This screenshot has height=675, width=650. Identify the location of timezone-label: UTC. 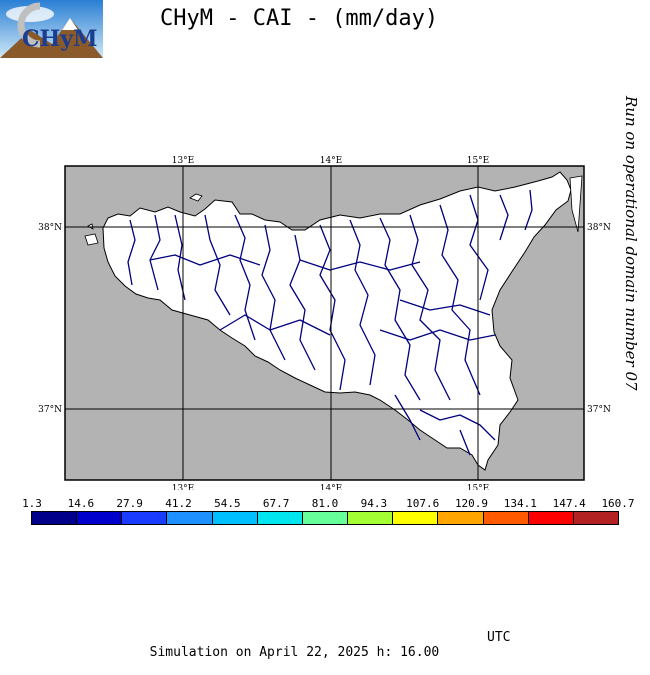
(499, 637).